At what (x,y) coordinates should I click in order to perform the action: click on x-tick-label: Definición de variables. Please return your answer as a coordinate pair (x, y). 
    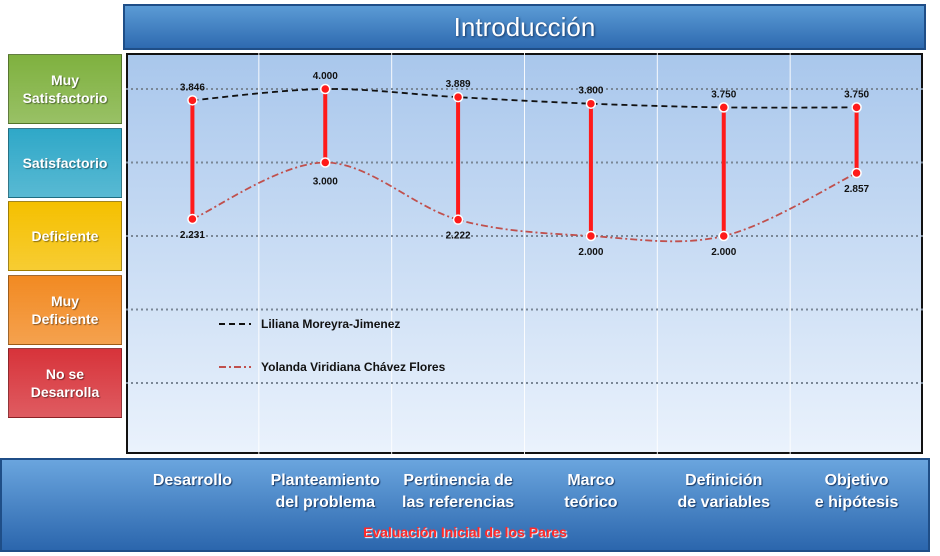
    Looking at the image, I should click on (724, 491).